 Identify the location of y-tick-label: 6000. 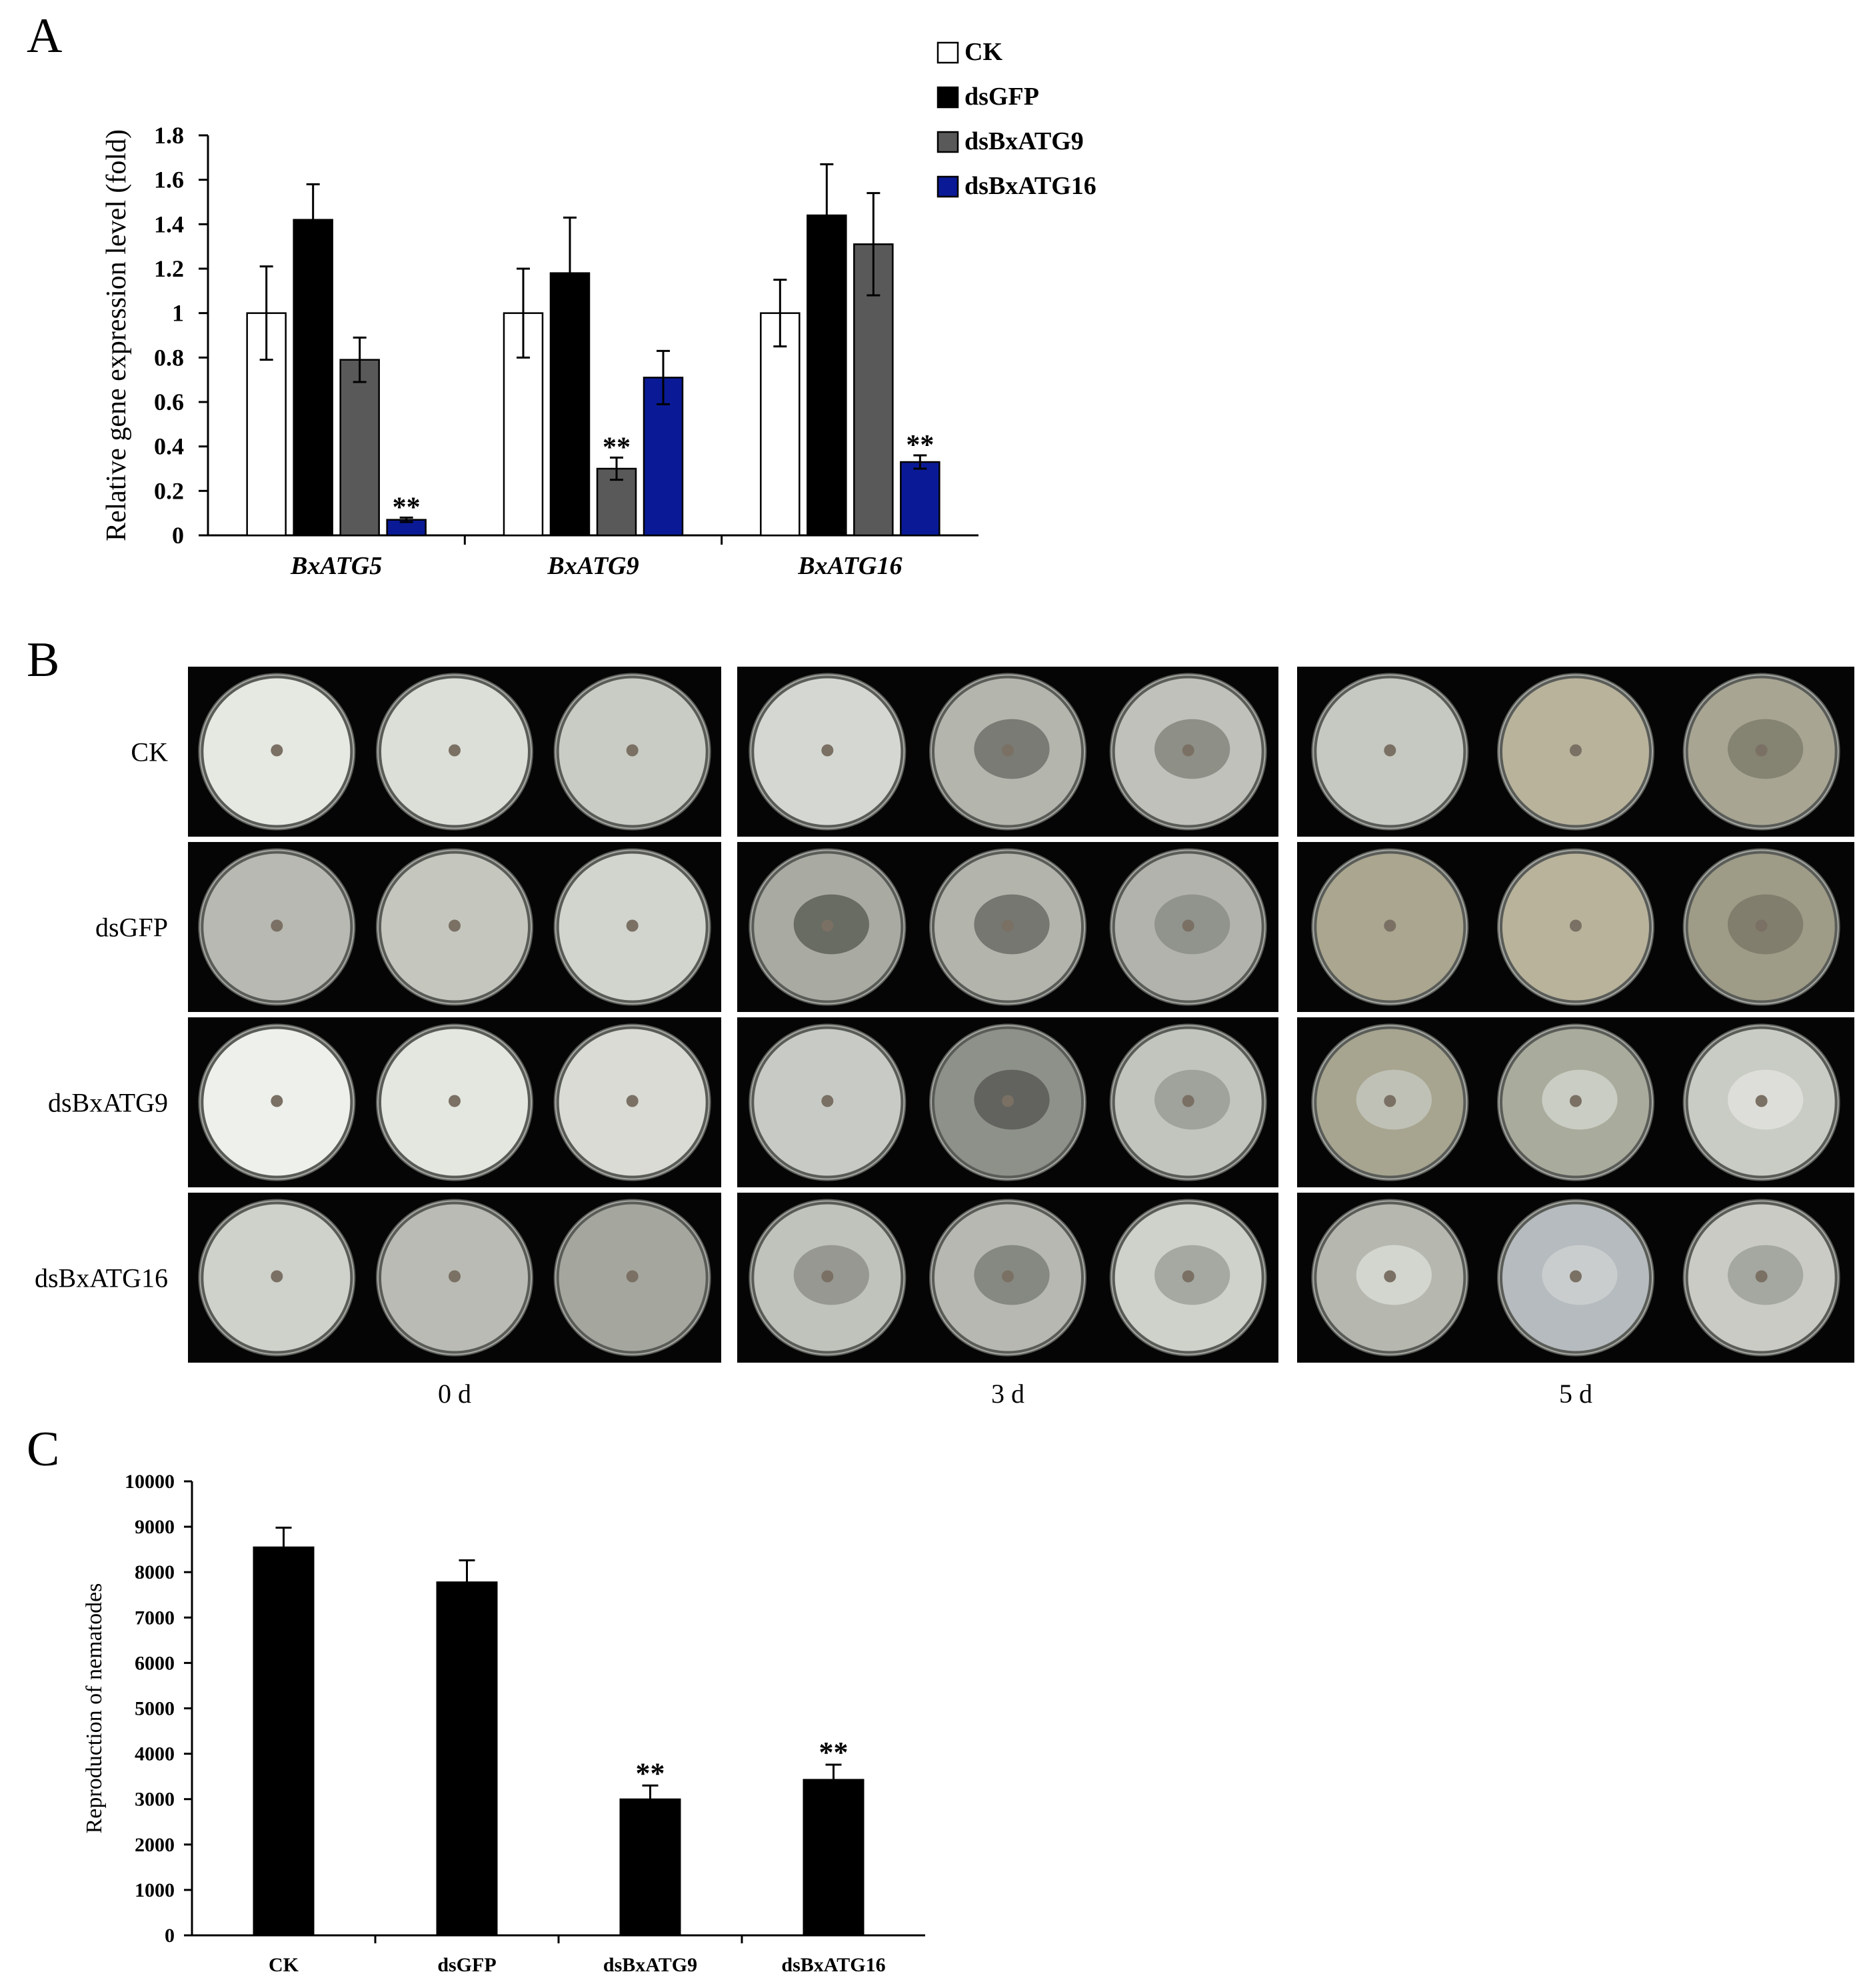
(155, 1663).